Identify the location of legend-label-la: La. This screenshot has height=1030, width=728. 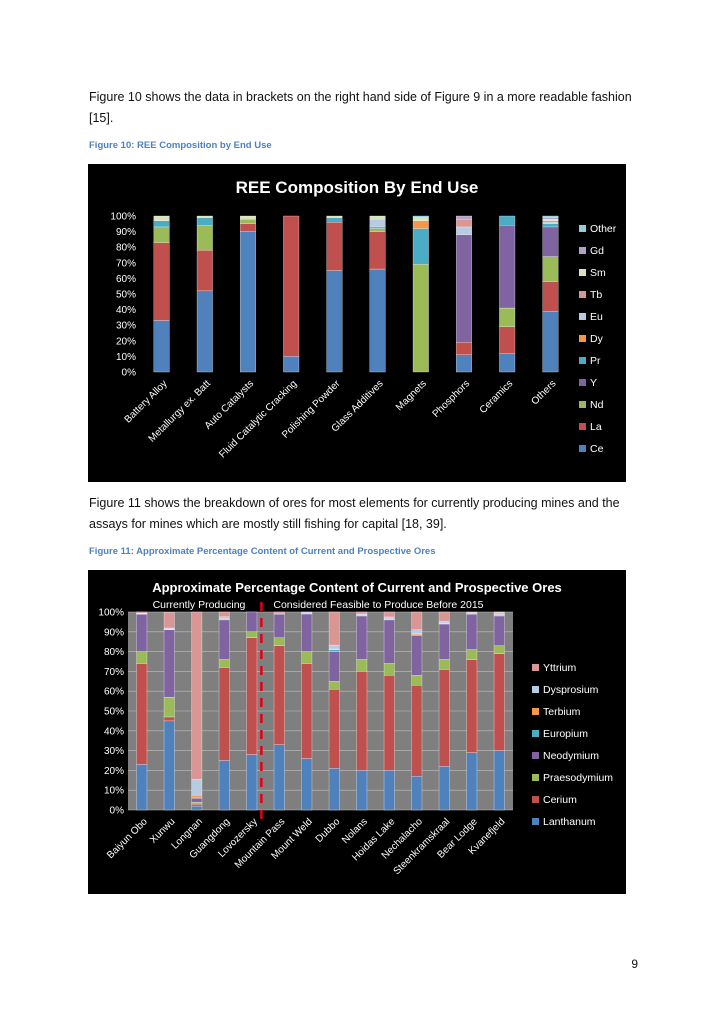
(596, 427).